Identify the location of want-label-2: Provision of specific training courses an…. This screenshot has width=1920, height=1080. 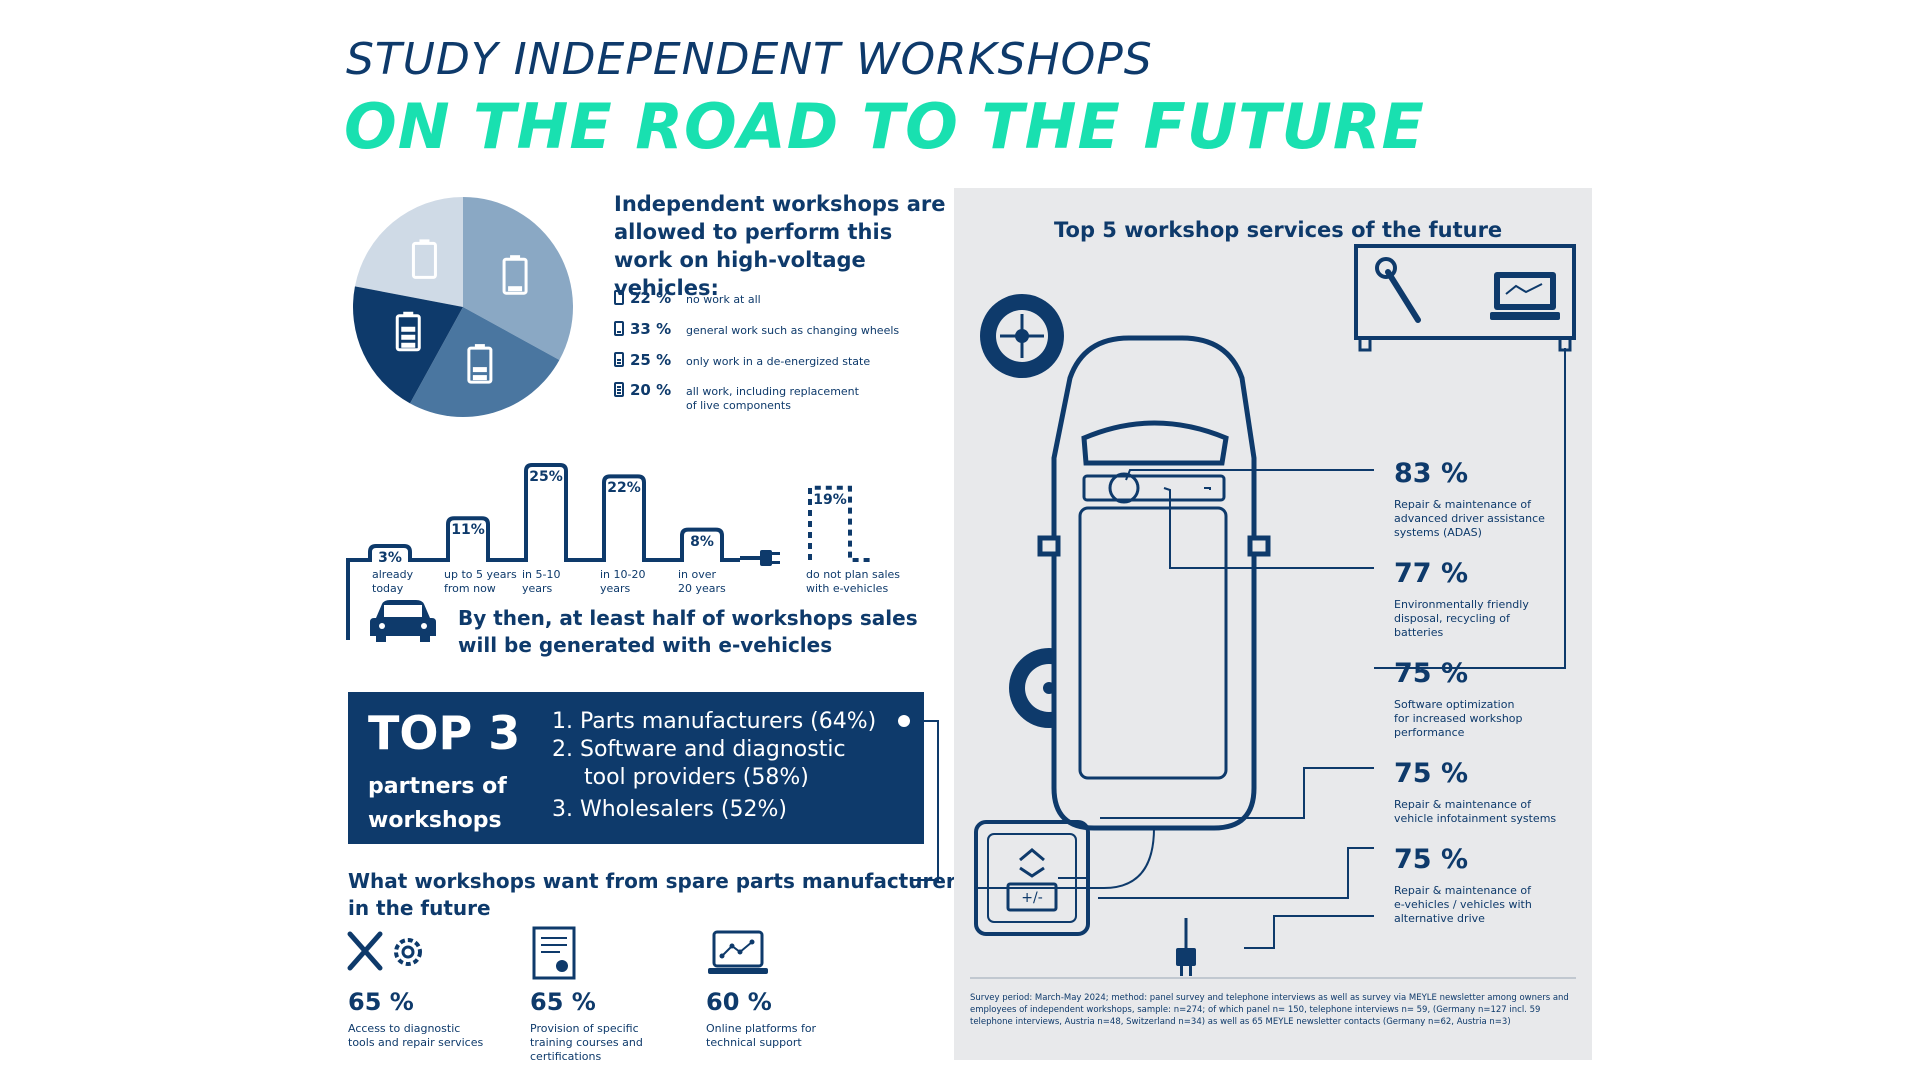
(586, 1042).